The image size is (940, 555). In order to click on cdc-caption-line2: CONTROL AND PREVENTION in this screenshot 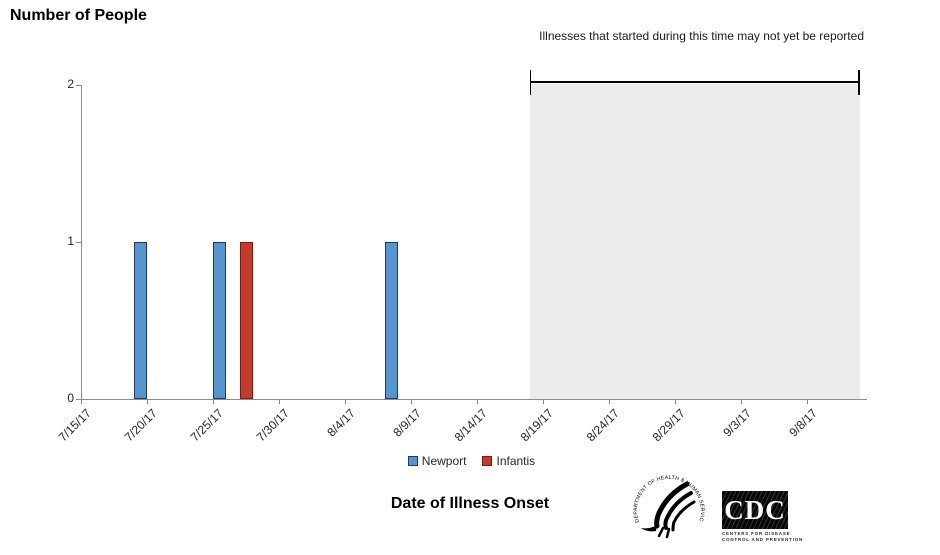, I will do `click(763, 539)`.